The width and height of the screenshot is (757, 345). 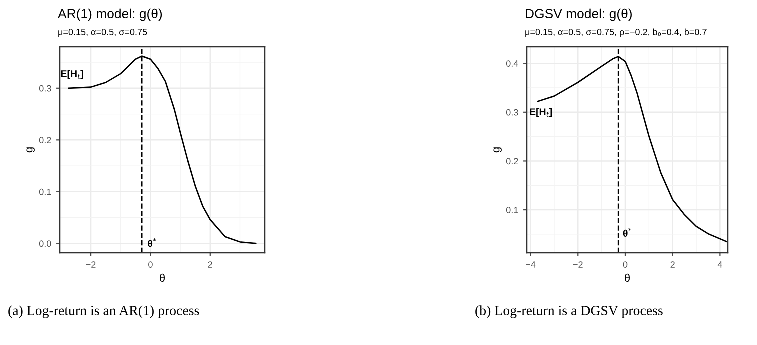 What do you see at coordinates (512, 63) in the screenshot?
I see `y-tick-label: 0.4` at bounding box center [512, 63].